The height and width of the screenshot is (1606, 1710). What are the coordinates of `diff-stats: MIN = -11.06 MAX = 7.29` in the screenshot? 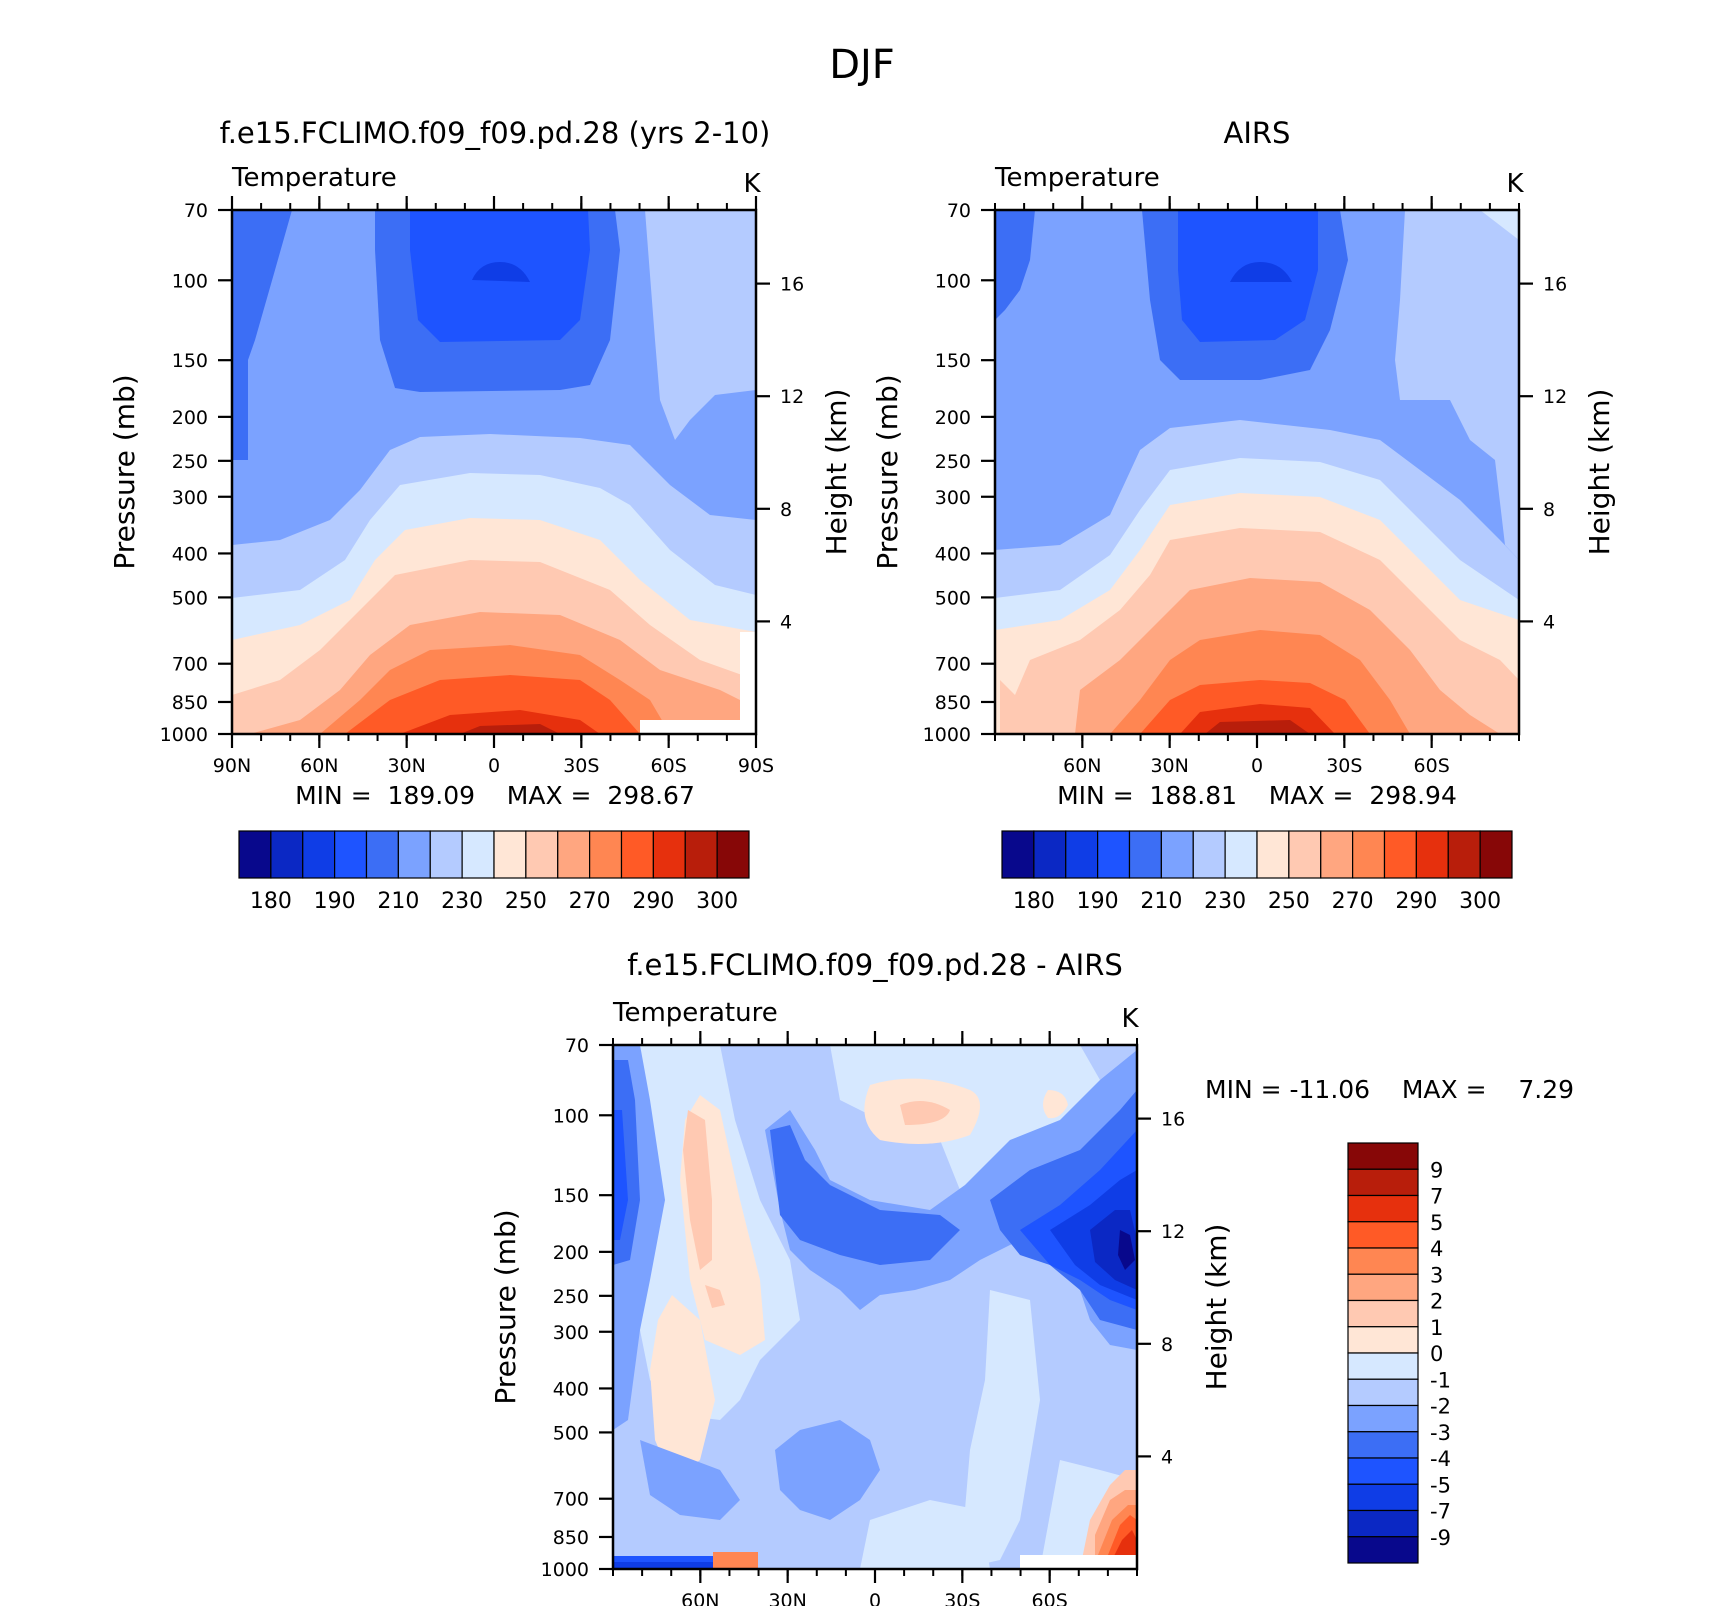 It's located at (1389, 1089).